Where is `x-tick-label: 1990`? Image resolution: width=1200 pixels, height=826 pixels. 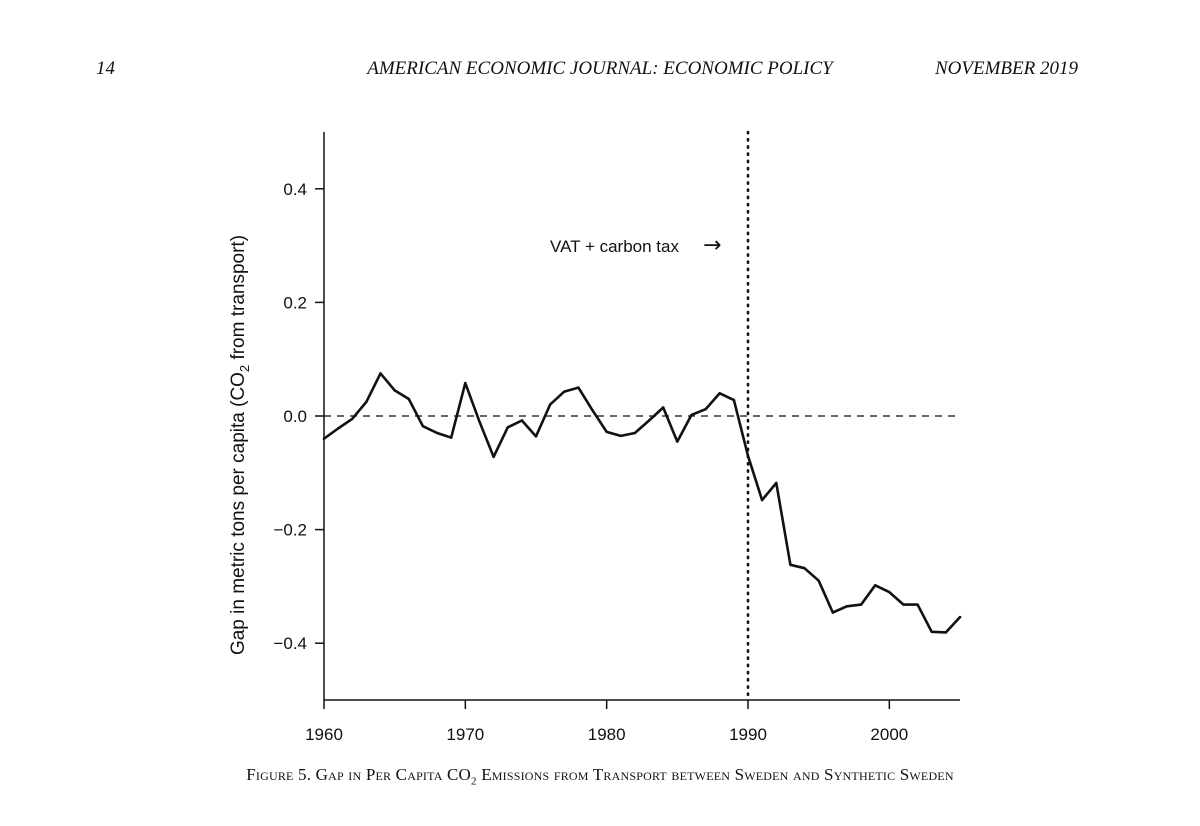
x-tick-label: 1990 is located at coordinates (748, 734).